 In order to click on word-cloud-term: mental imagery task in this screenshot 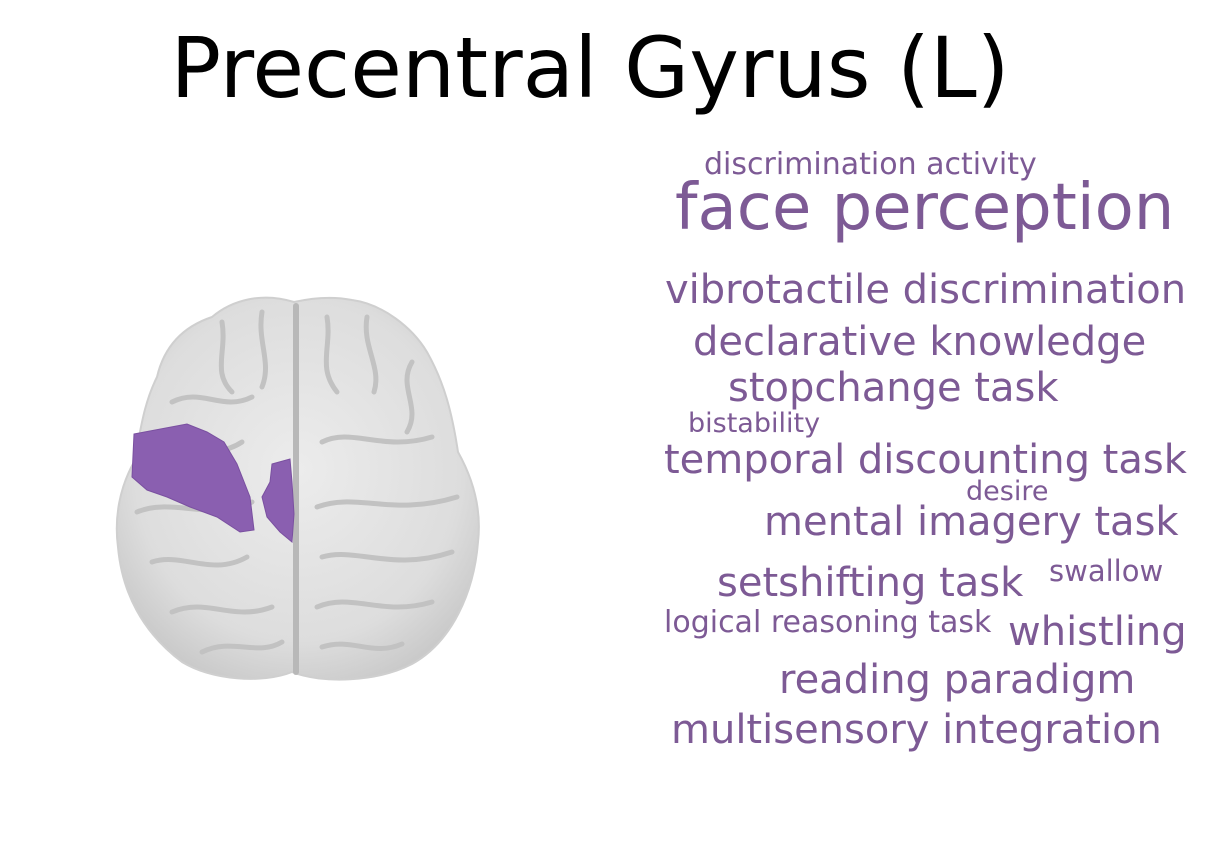, I will do `click(971, 522)`.